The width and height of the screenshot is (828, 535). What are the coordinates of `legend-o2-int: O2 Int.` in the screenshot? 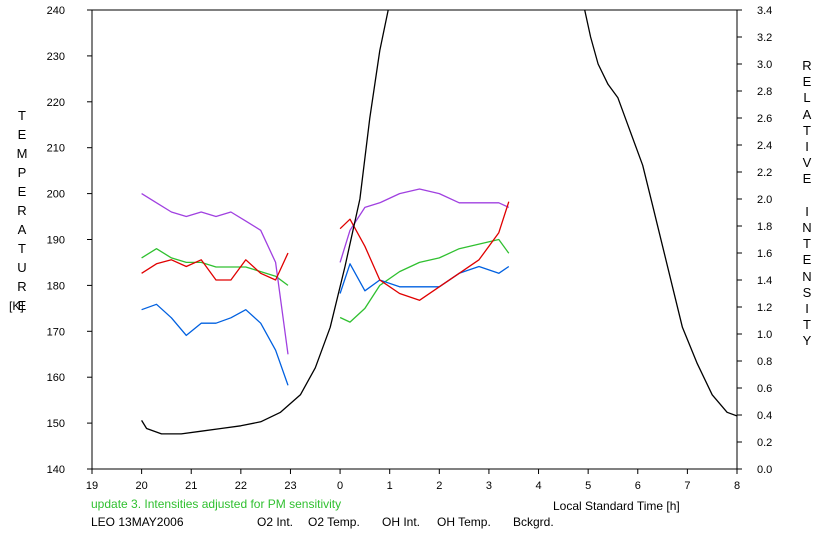 It's located at (275, 522).